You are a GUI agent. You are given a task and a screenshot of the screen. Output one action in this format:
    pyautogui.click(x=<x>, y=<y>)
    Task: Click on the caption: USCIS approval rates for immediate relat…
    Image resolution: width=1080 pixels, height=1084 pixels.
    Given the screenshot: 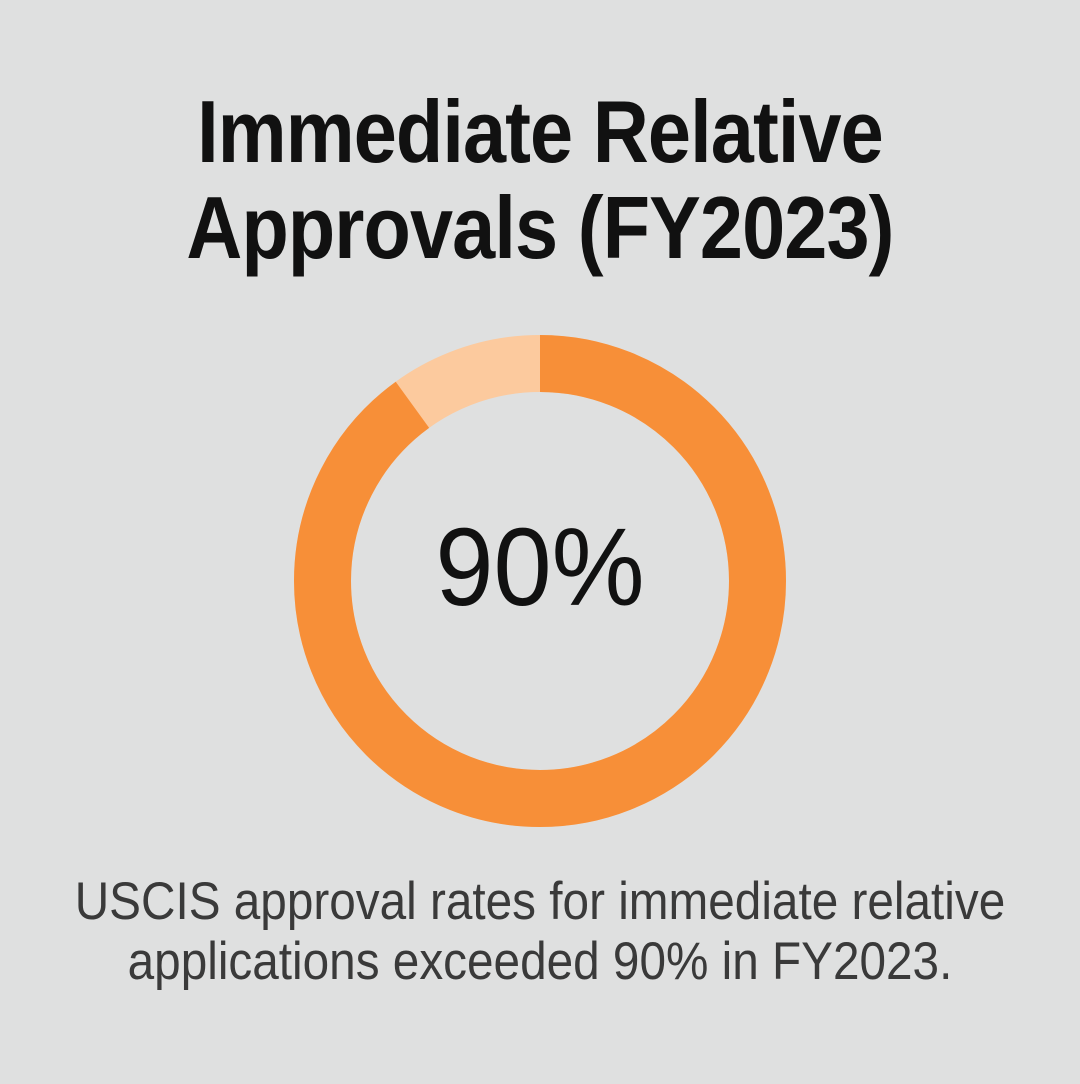 What is the action you would take?
    pyautogui.click(x=540, y=932)
    